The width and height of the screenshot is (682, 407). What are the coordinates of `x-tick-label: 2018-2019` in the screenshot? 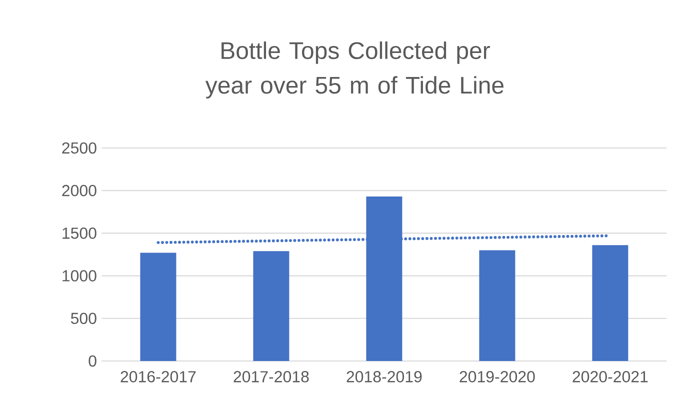 It's located at (384, 376).